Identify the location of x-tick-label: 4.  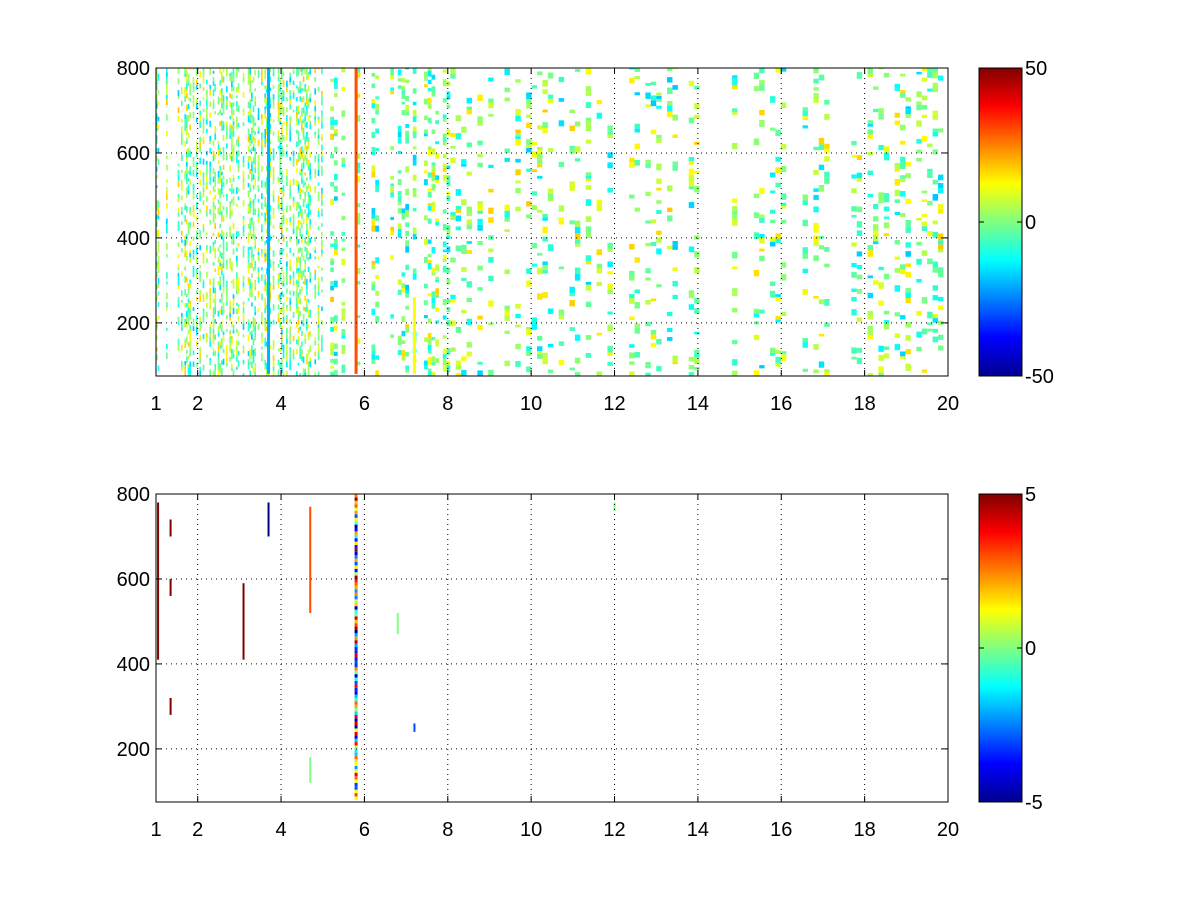
(280, 830).